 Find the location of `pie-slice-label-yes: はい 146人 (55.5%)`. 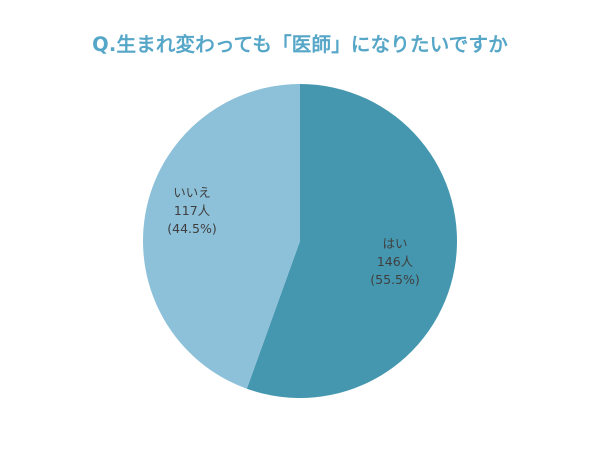

pie-slice-label-yes: はい 146人 (55.5%) is located at coordinates (395, 262).